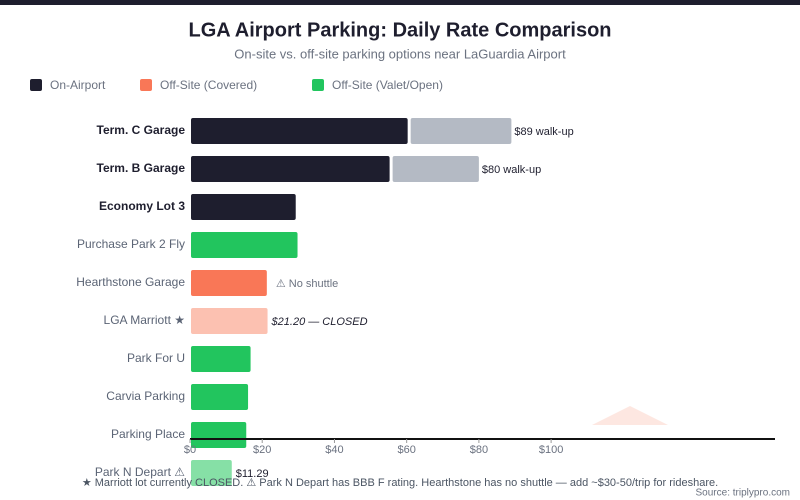 The image size is (800, 500). I want to click on category-label: Carvia Parking, so click(145, 396).